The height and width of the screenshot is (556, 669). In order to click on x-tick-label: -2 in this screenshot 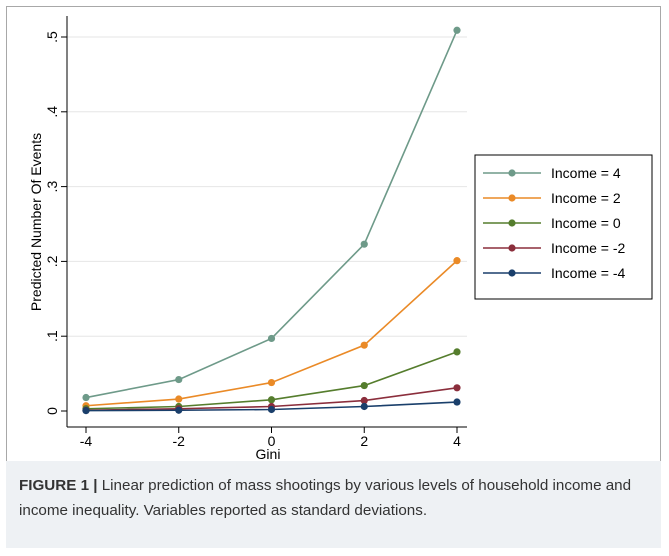, I will do `click(179, 441)`.